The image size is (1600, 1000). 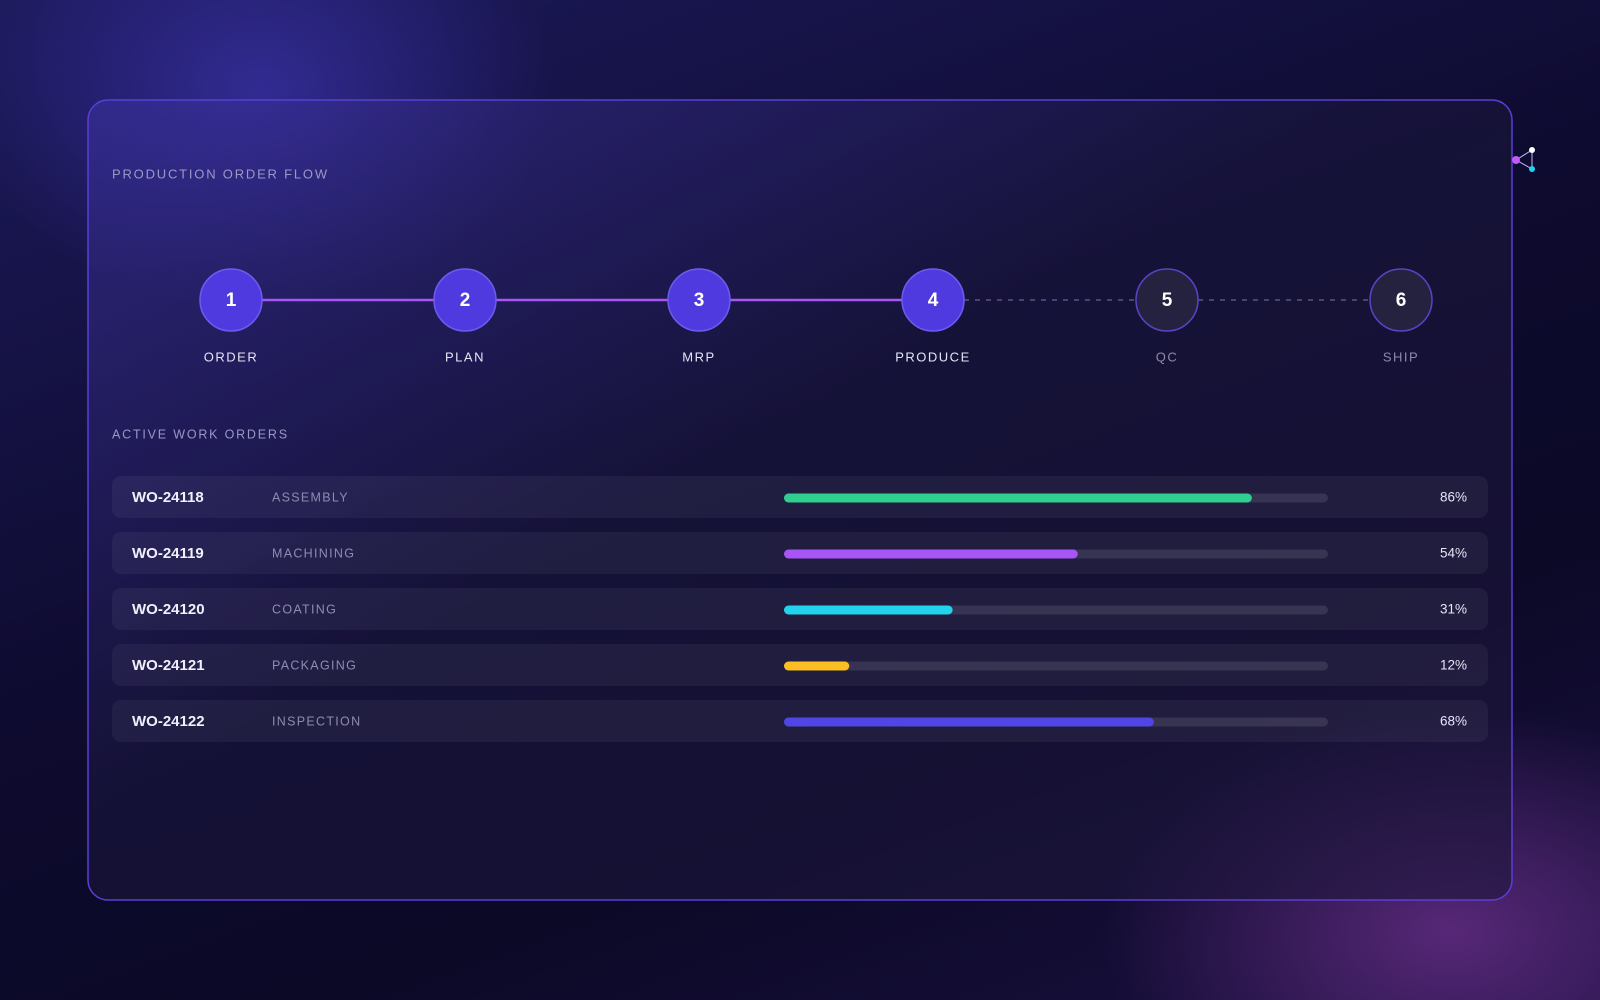 What do you see at coordinates (1523, 159) in the screenshot?
I see `share-icon` at bounding box center [1523, 159].